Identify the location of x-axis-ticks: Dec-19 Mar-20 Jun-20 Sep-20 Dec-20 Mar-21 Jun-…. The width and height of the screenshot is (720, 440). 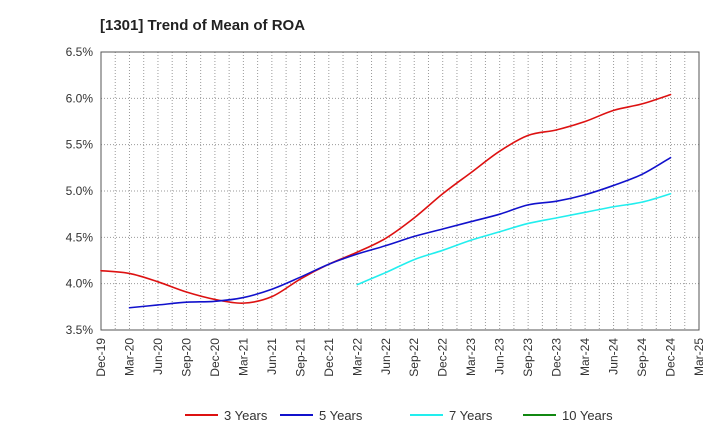
(400, 357).